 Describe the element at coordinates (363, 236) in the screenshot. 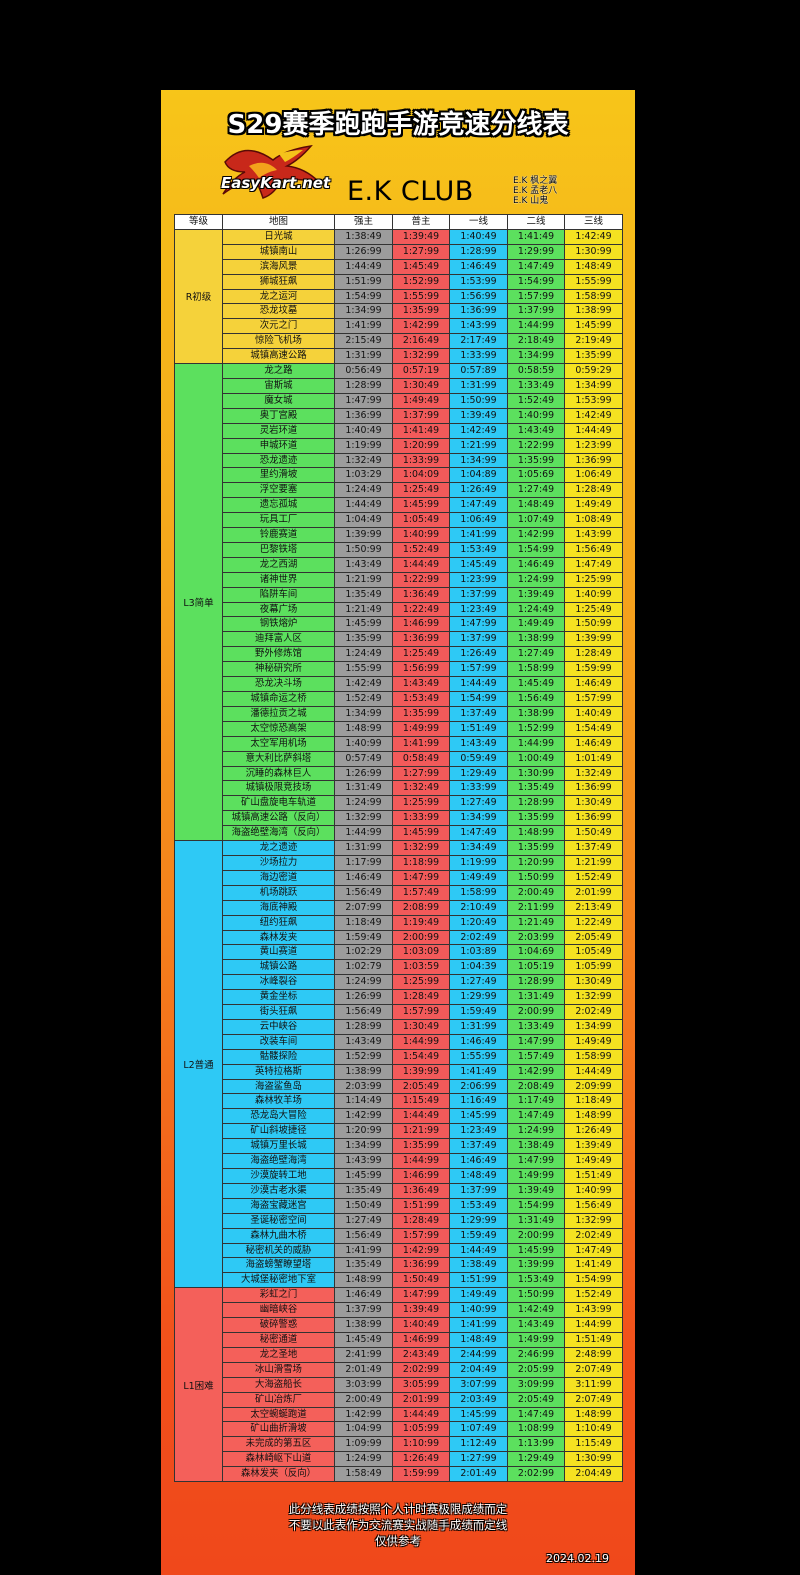

I see `time-cell: 1:38:49` at that location.